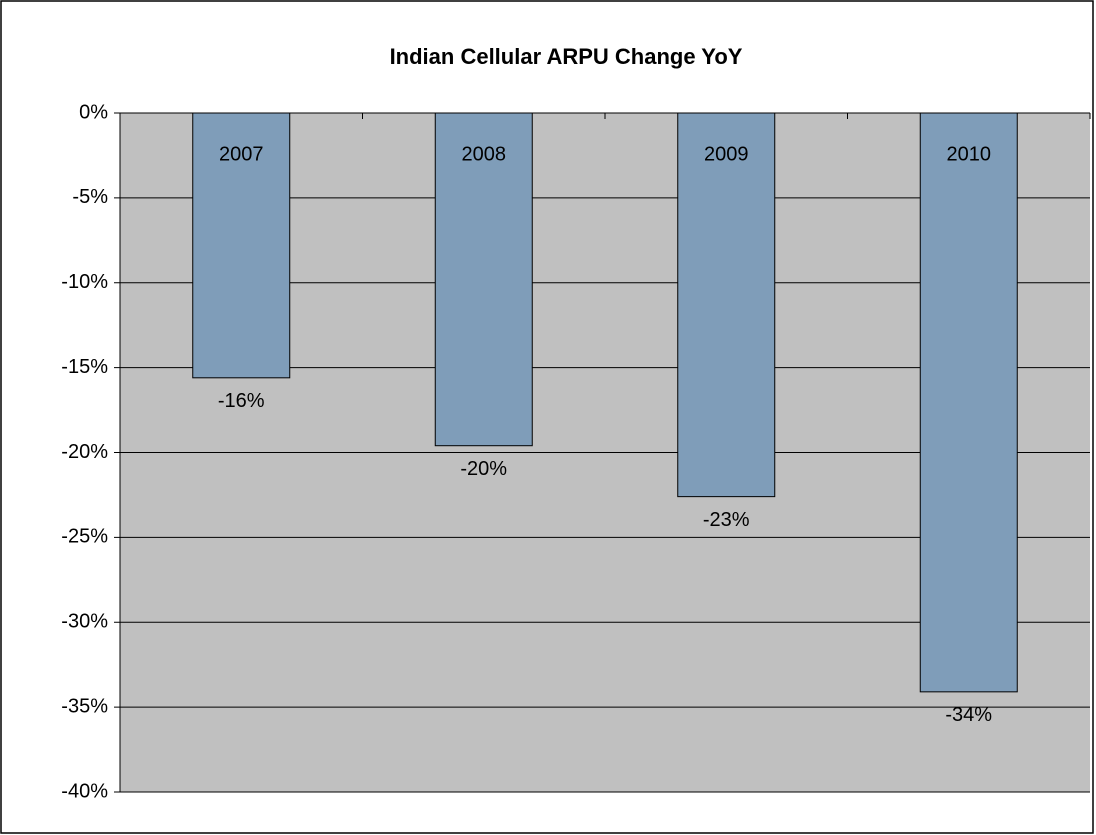  Describe the element at coordinates (90, 197) in the screenshot. I see `y-tick-label: -5%` at that location.